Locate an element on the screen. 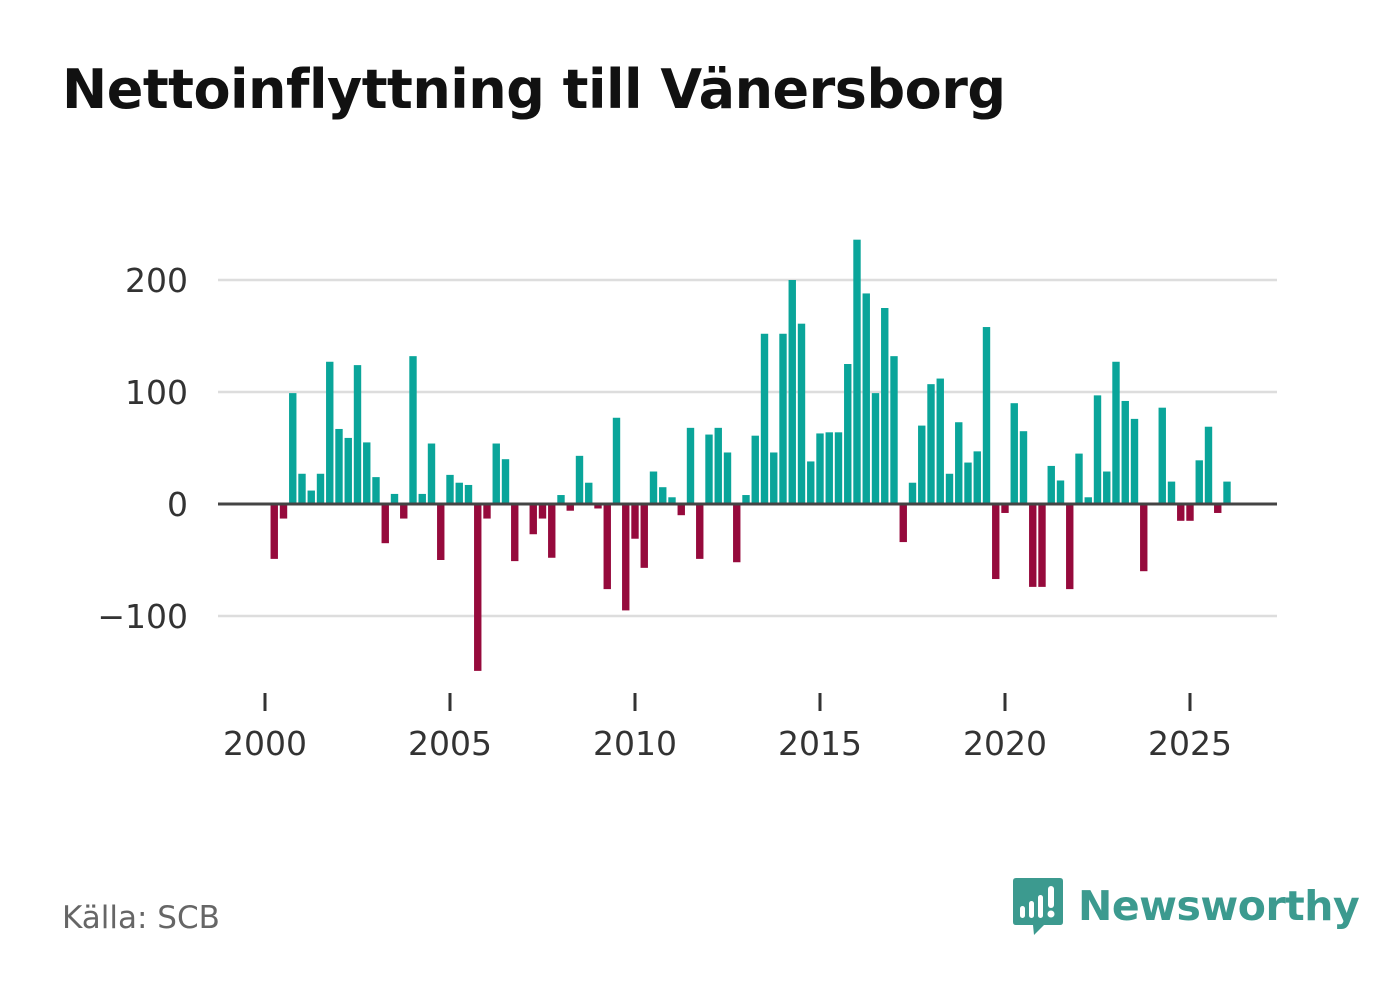 The height and width of the screenshot is (999, 1382). y-axis-ticks: −100 0 100 200 is located at coordinates (142, 448).